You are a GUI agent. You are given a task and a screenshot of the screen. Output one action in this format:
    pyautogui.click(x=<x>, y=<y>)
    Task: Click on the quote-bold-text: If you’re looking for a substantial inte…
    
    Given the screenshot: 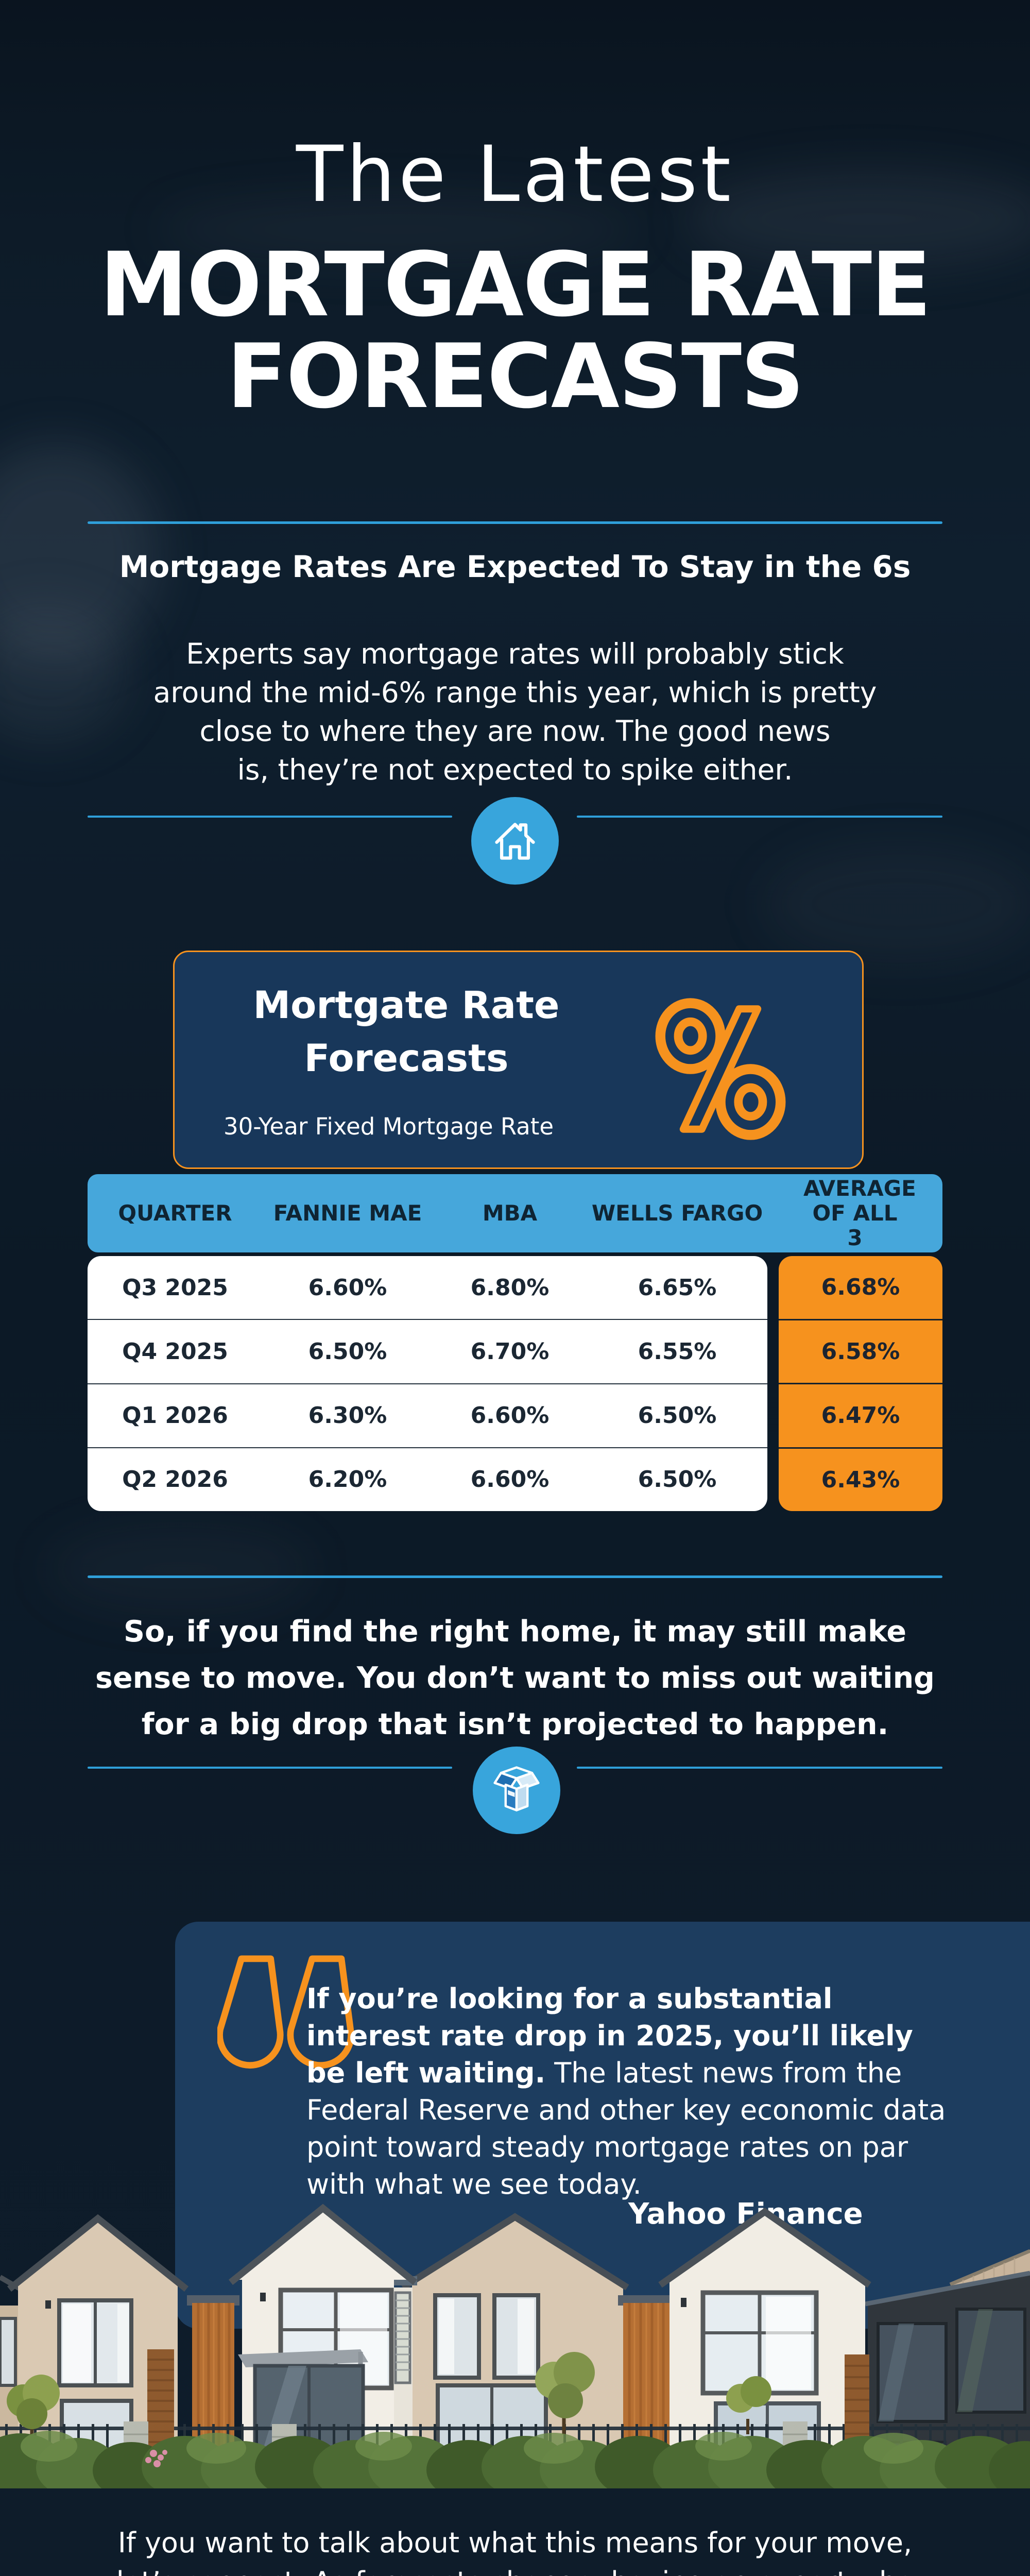 What is the action you would take?
    pyautogui.click(x=609, y=2035)
    